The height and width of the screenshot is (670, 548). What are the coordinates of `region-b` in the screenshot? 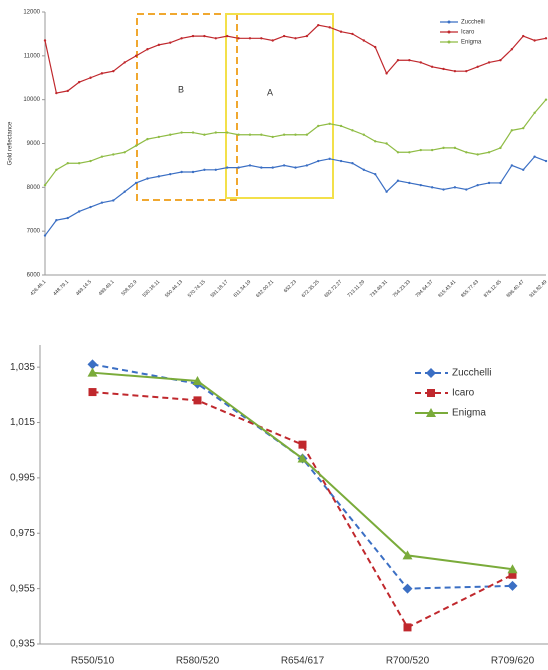 It's located at (187, 107).